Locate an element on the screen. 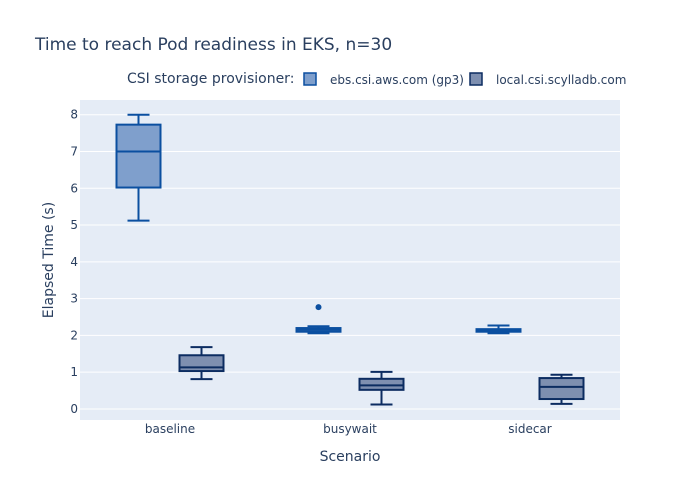 The height and width of the screenshot is (500, 700). legend-item-local: local.csi.scylladb.com is located at coordinates (547, 79).